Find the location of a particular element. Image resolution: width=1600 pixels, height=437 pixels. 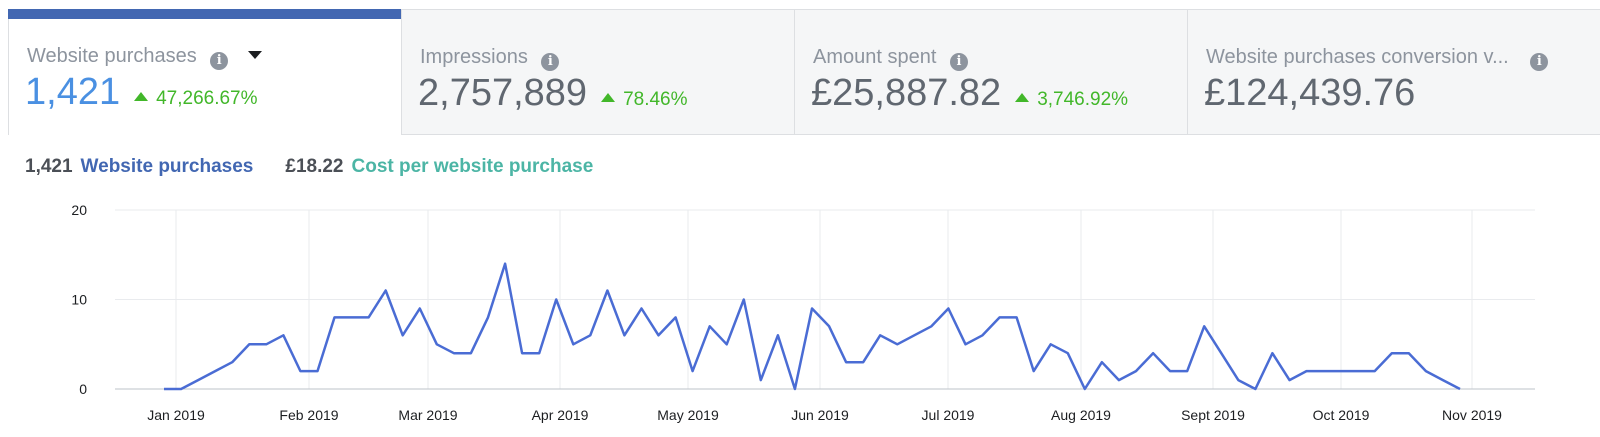

purchases-legend-label: Website purchases is located at coordinates (167, 166).